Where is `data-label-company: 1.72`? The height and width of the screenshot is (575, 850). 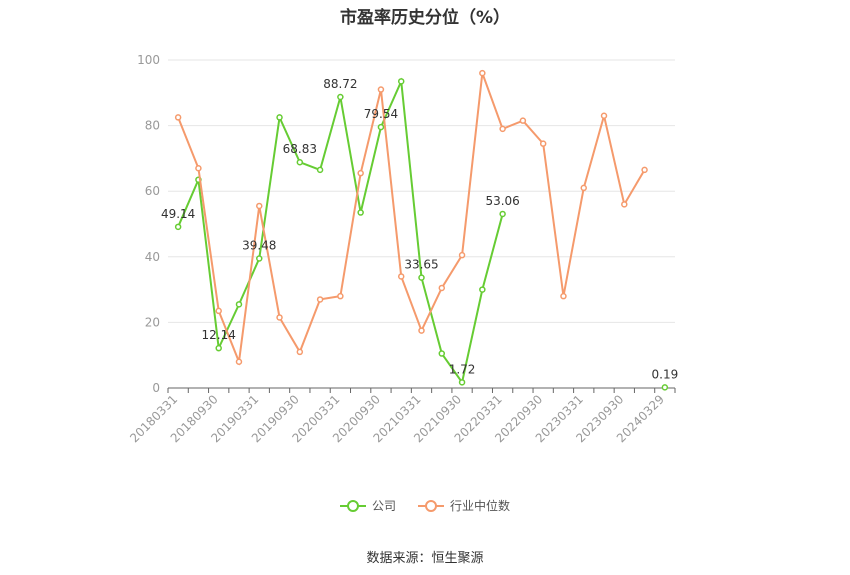 data-label-company: 1.72 is located at coordinates (462, 369).